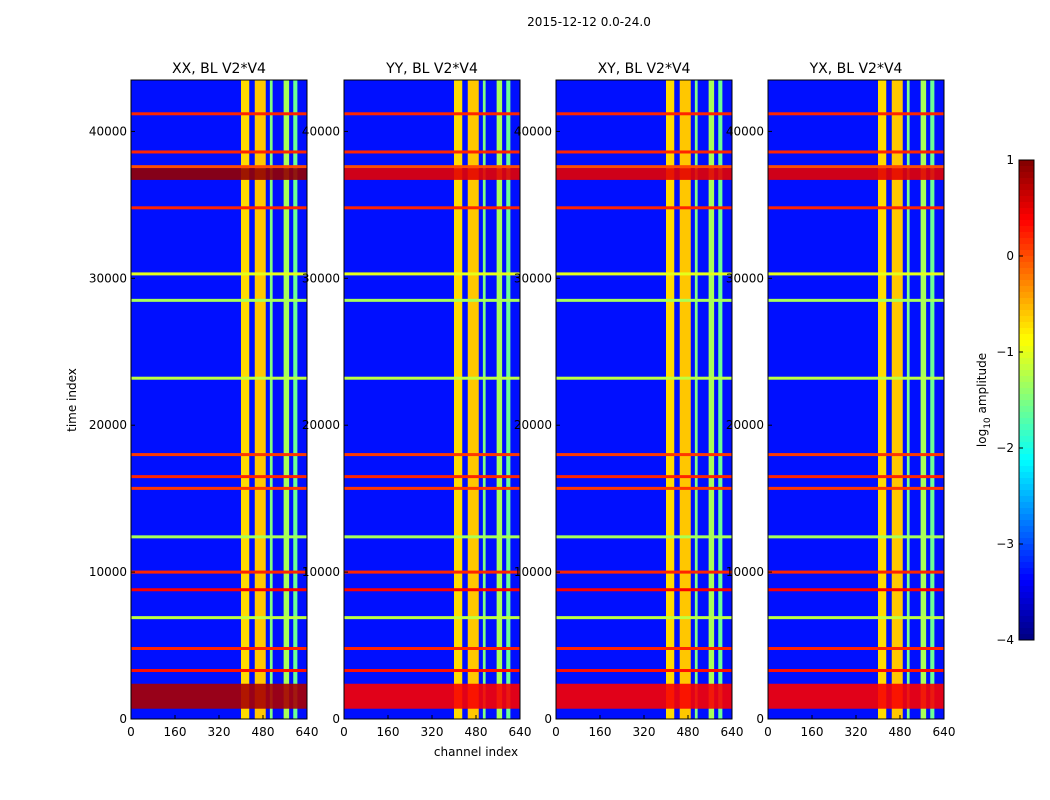 This screenshot has width=1050, height=800. Describe the element at coordinates (1005, 544) in the screenshot. I see `colorbar-tick-label: −3` at that location.